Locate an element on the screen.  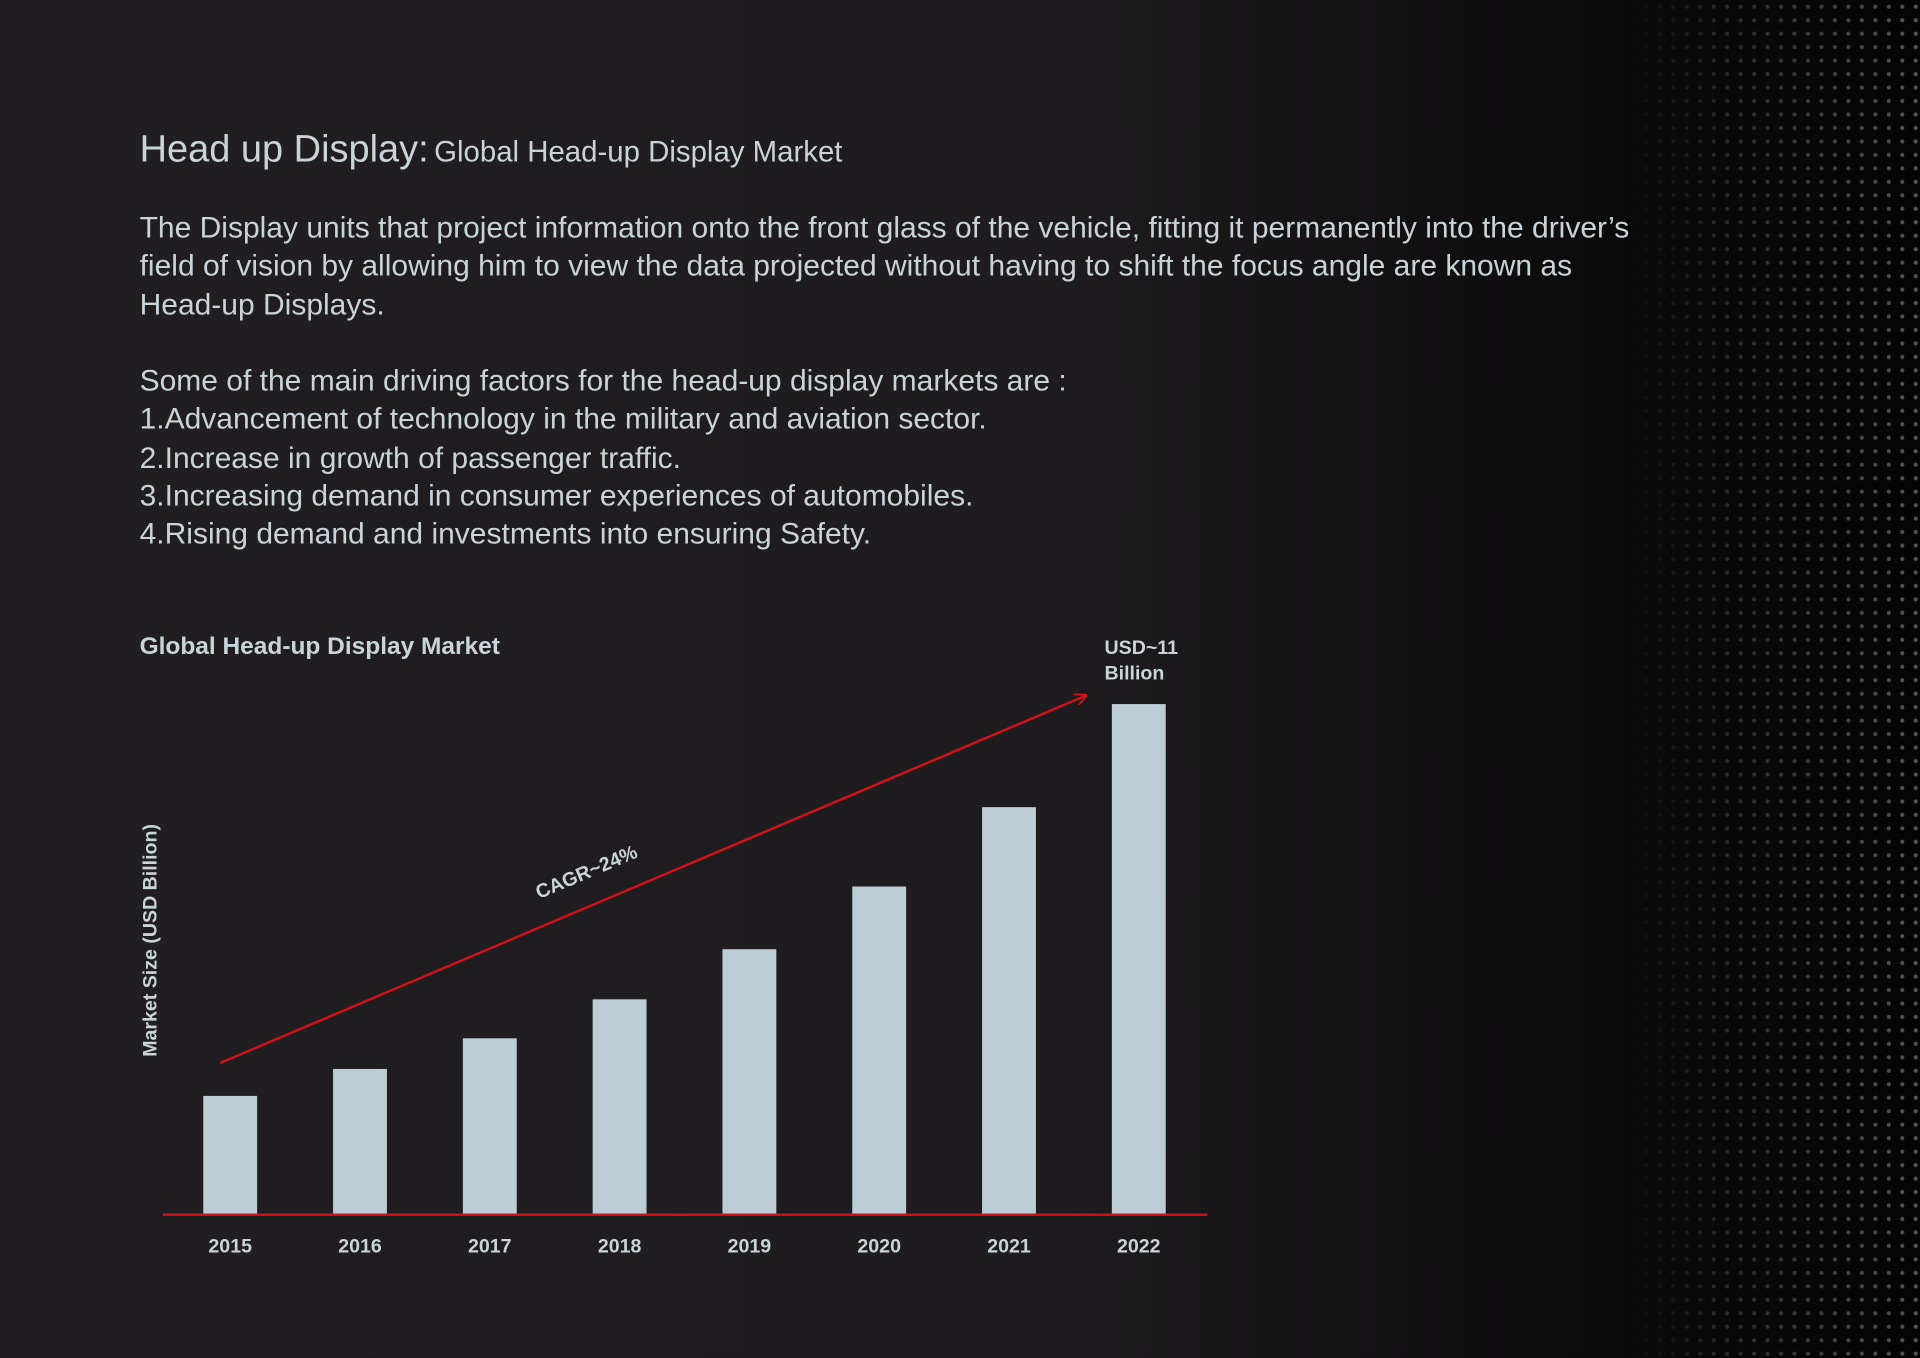
x-tick-label: 2018 is located at coordinates (620, 1247).